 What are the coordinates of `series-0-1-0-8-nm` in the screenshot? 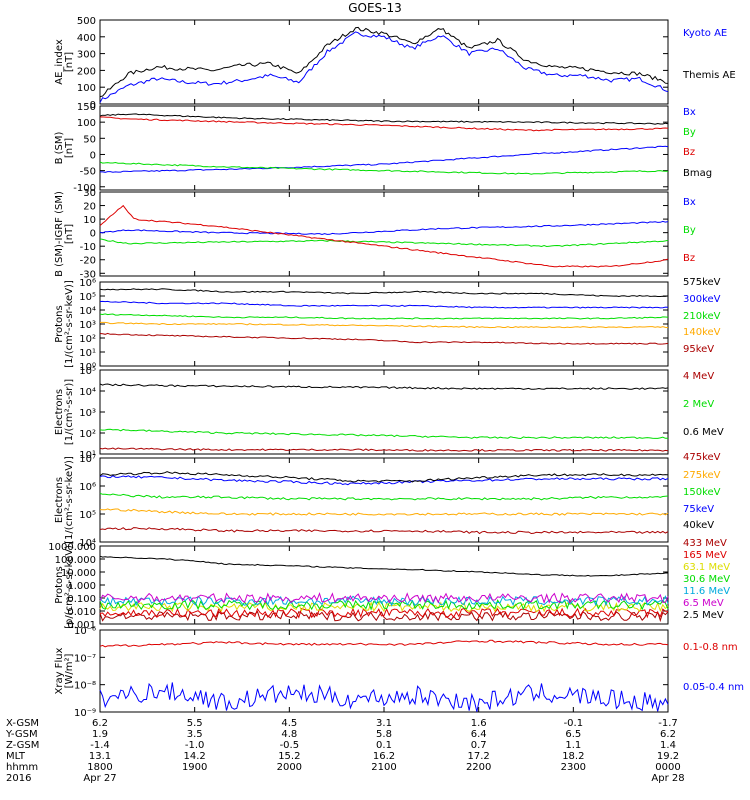 It's located at (384, 643).